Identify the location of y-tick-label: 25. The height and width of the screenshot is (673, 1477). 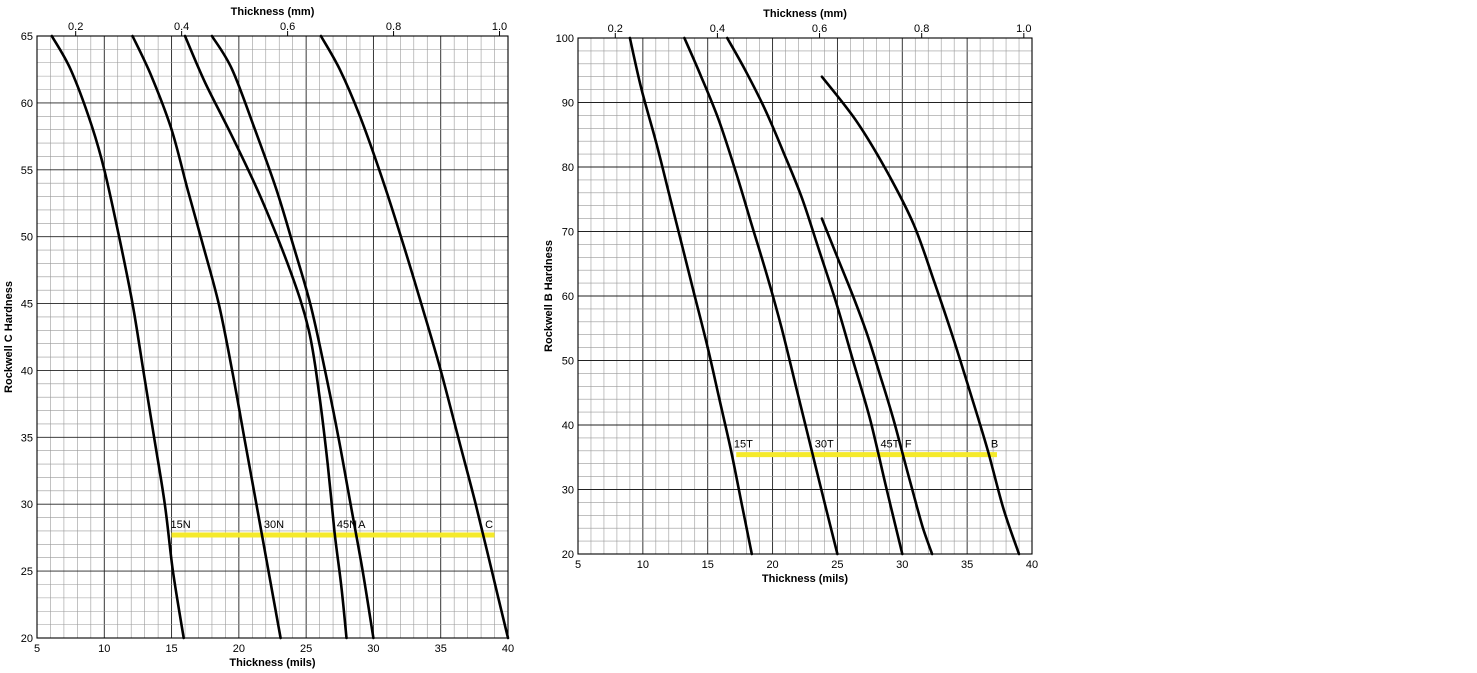
(27, 572).